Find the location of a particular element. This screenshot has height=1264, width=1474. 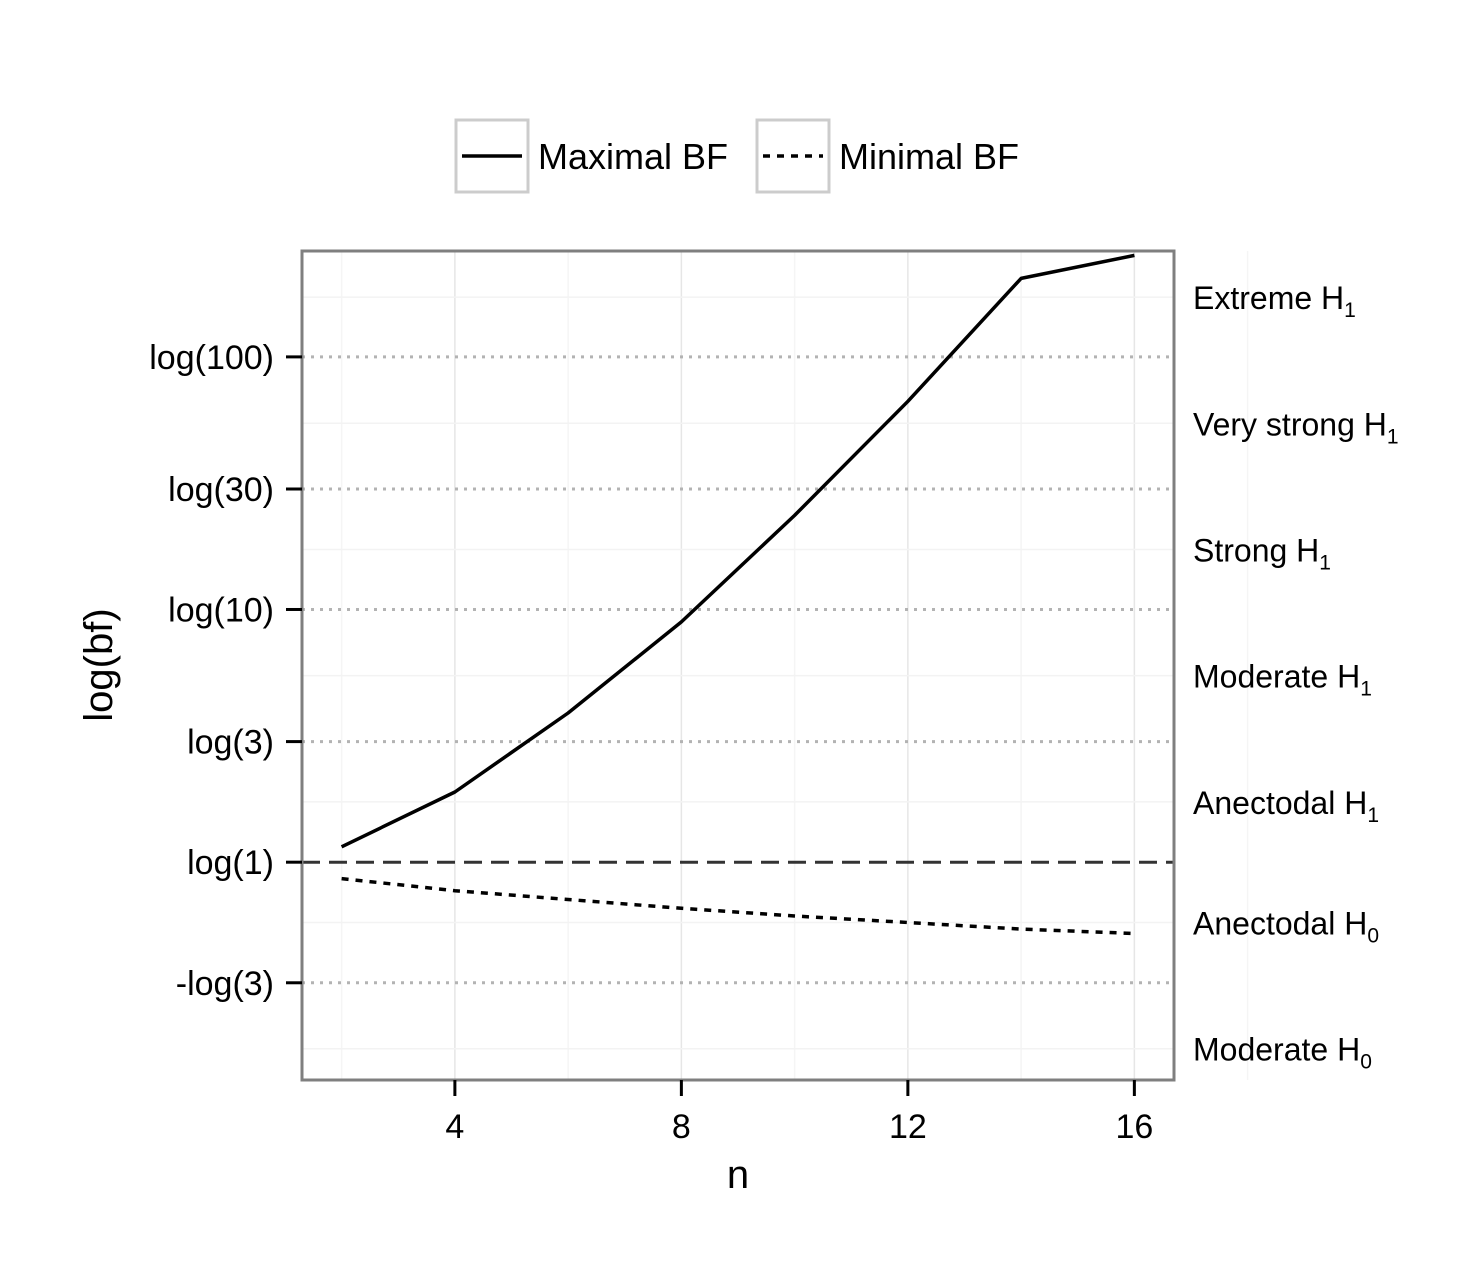

region-label: Anectodal H0 is located at coordinates (1286, 927).